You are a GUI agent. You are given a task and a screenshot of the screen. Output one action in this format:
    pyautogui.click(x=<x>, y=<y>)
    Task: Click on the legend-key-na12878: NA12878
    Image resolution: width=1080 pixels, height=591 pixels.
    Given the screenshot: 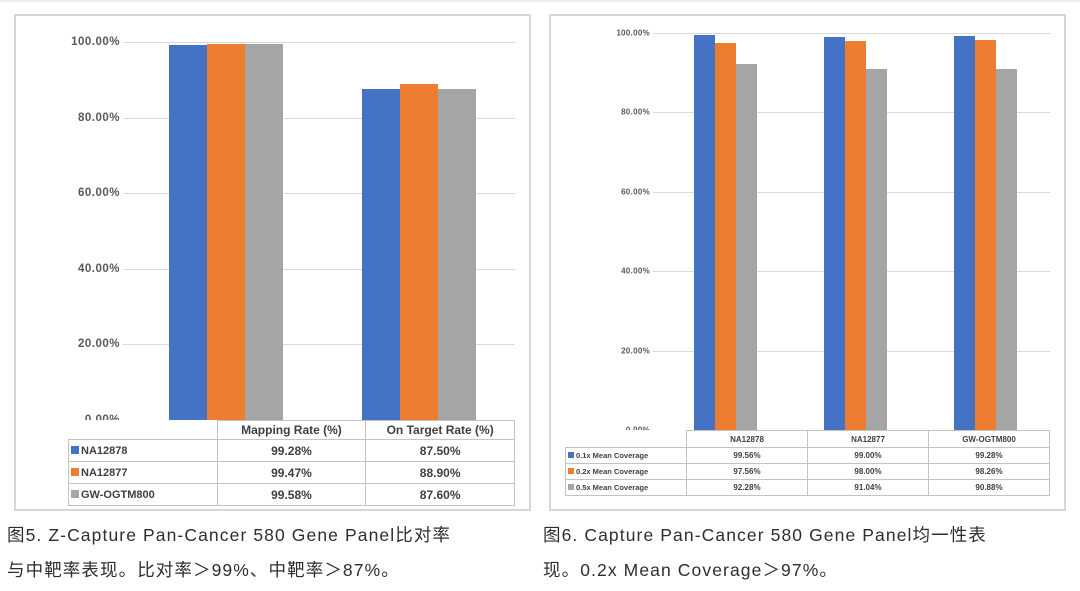 What is the action you would take?
    pyautogui.click(x=143, y=450)
    